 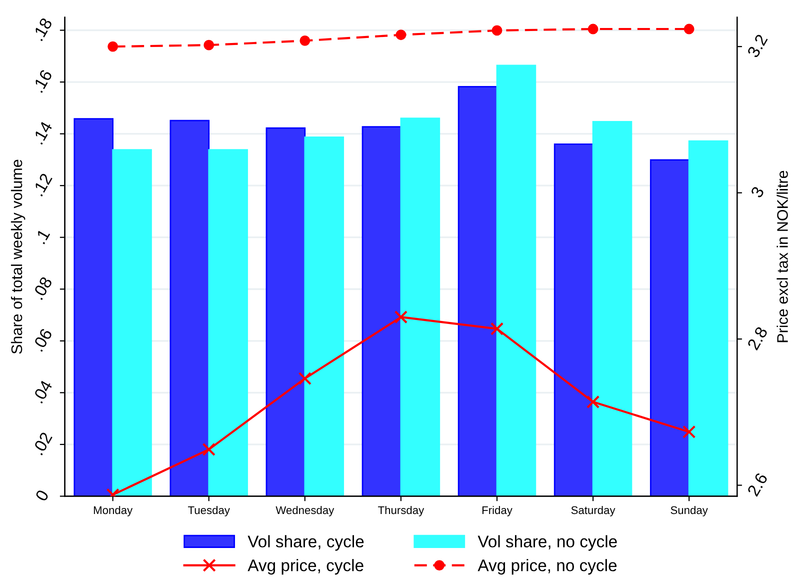 I want to click on y2-tick-label: 3, so click(x=757, y=192).